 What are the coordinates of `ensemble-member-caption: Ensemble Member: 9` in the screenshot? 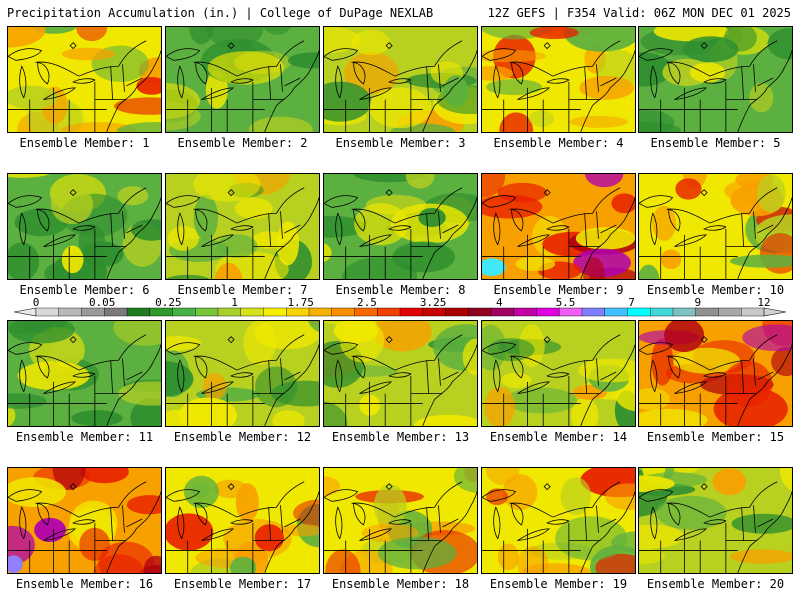 It's located at (558, 290).